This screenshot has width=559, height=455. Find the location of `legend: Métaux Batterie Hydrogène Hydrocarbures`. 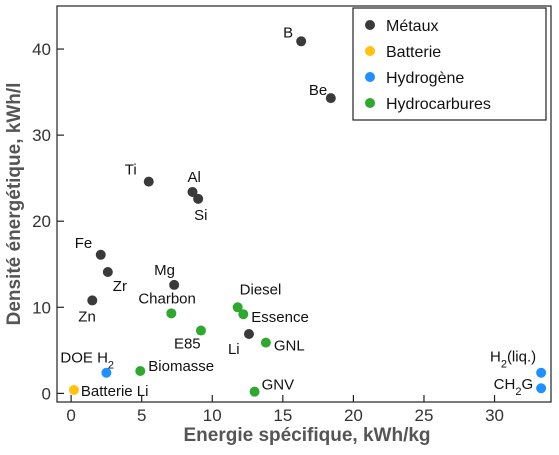

legend: Métaux Batterie Hydrogène Hydrocarbures is located at coordinates (449, 64).